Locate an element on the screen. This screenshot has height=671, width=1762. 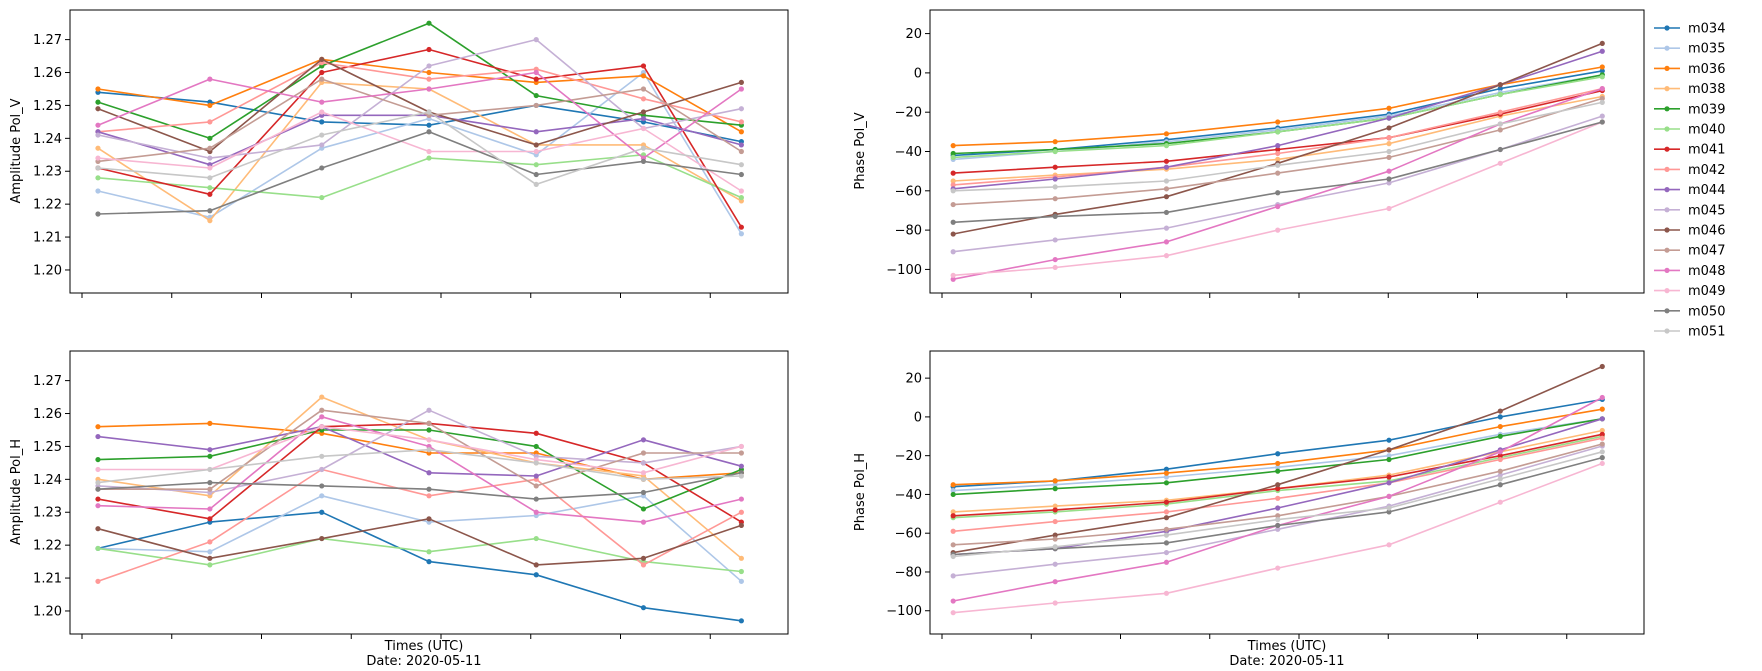
amplitude-pol-v-ytick-label: 1.26 is located at coordinates (47, 73).